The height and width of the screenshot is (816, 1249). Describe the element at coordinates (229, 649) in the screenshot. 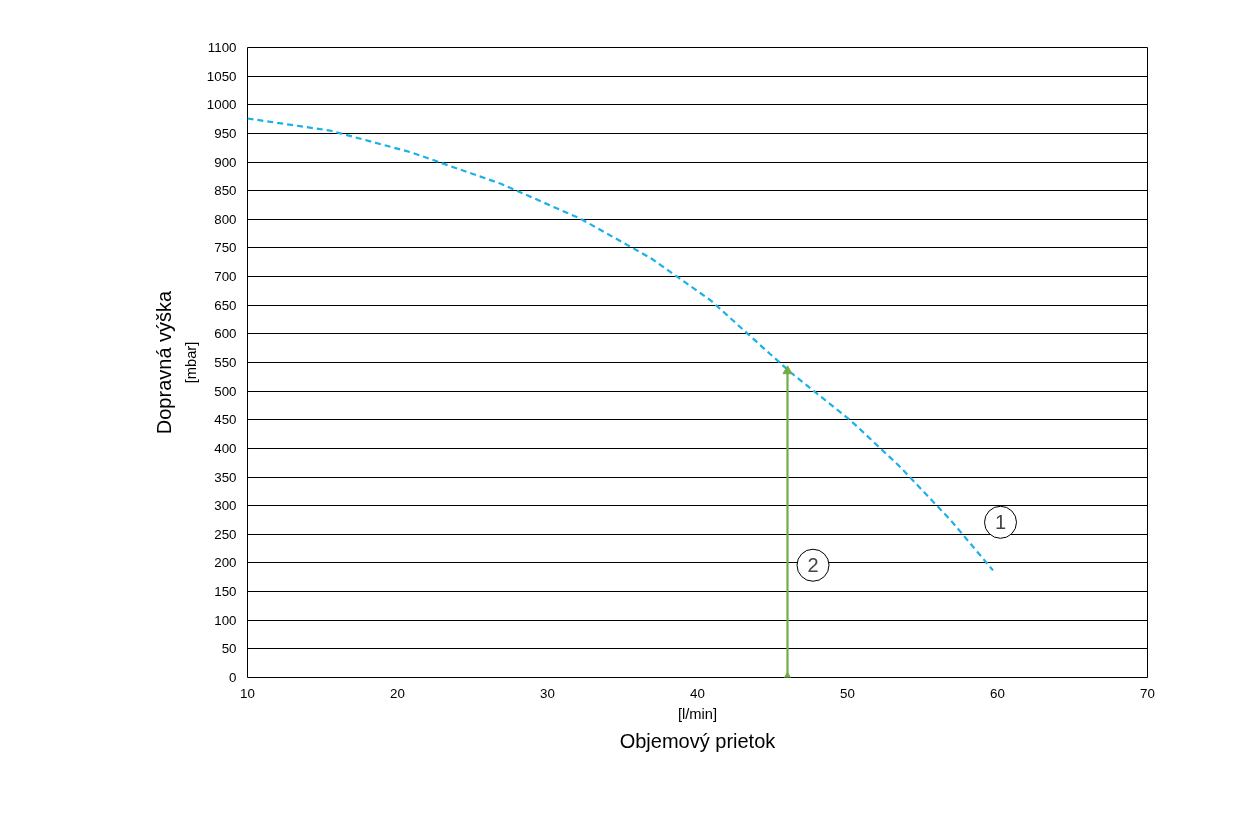

I see `y-tick-label: 50` at that location.